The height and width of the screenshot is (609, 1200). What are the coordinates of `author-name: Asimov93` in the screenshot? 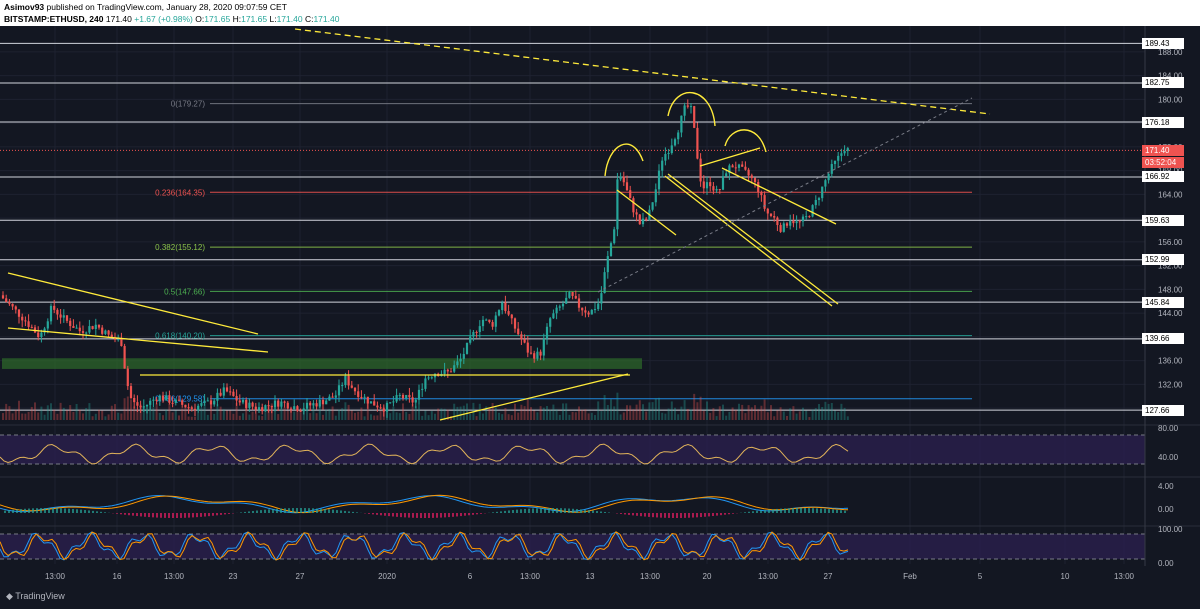 It's located at (24, 7).